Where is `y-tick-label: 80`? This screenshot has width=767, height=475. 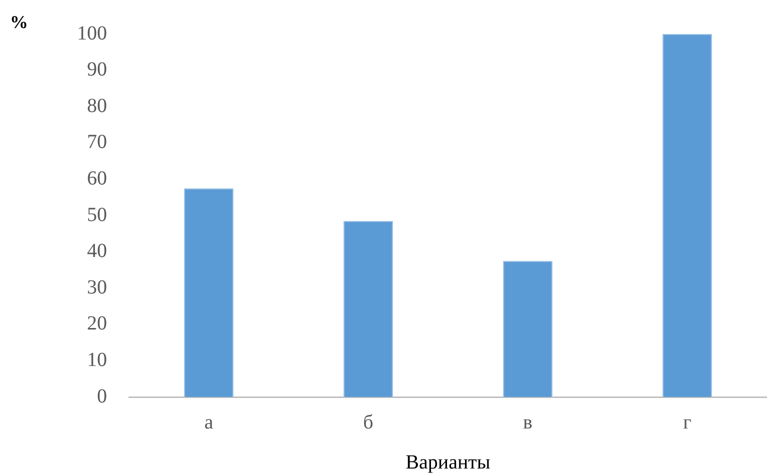 y-tick-label: 80 is located at coordinates (97, 105).